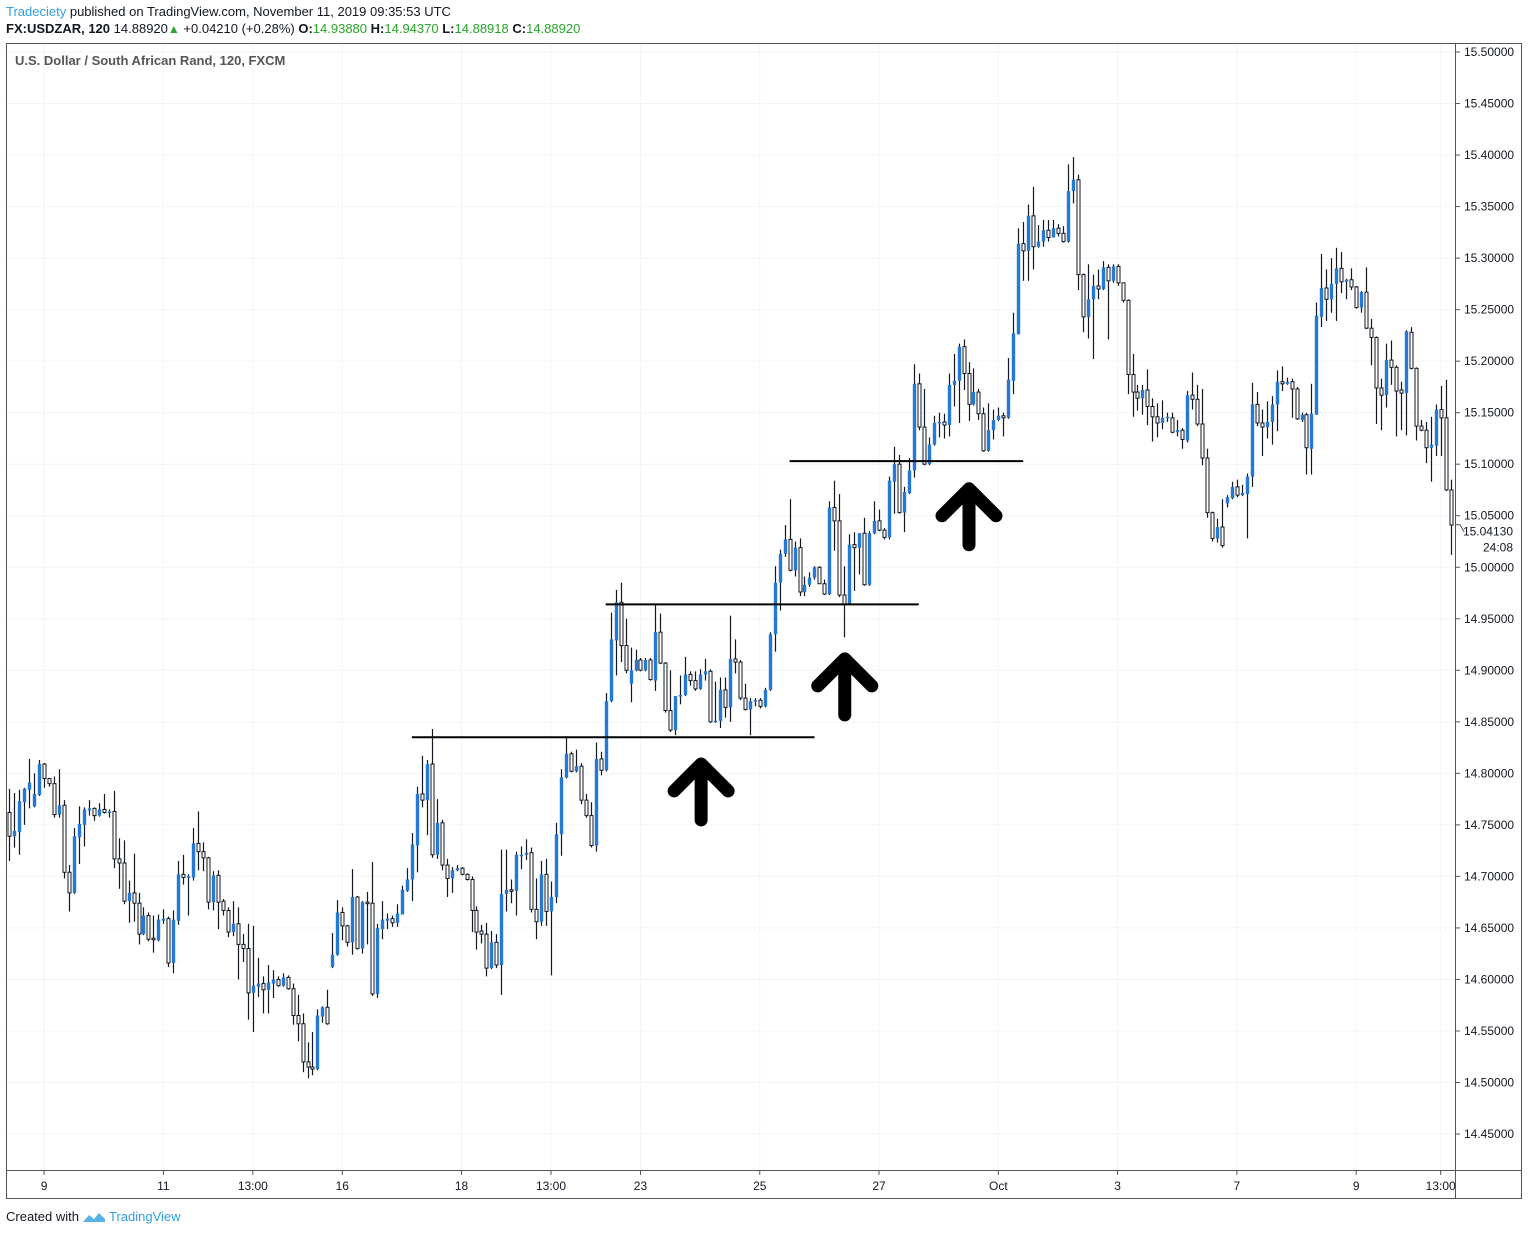  I want to click on price-tick-label: 14.55000, so click(1489, 1031).